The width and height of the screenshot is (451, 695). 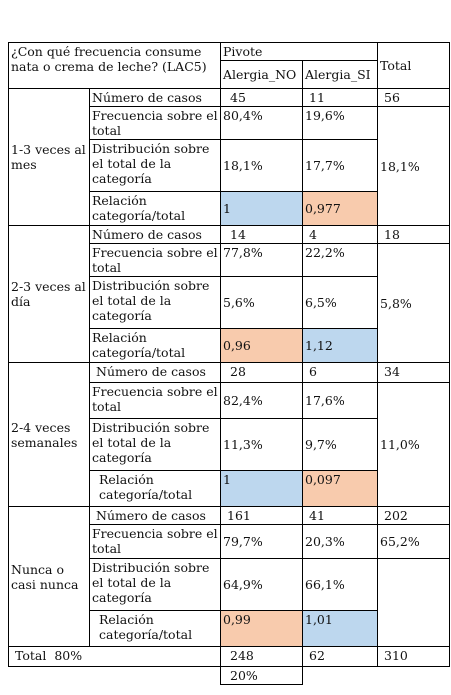 I want to click on cell-total: 18, so click(x=414, y=234).